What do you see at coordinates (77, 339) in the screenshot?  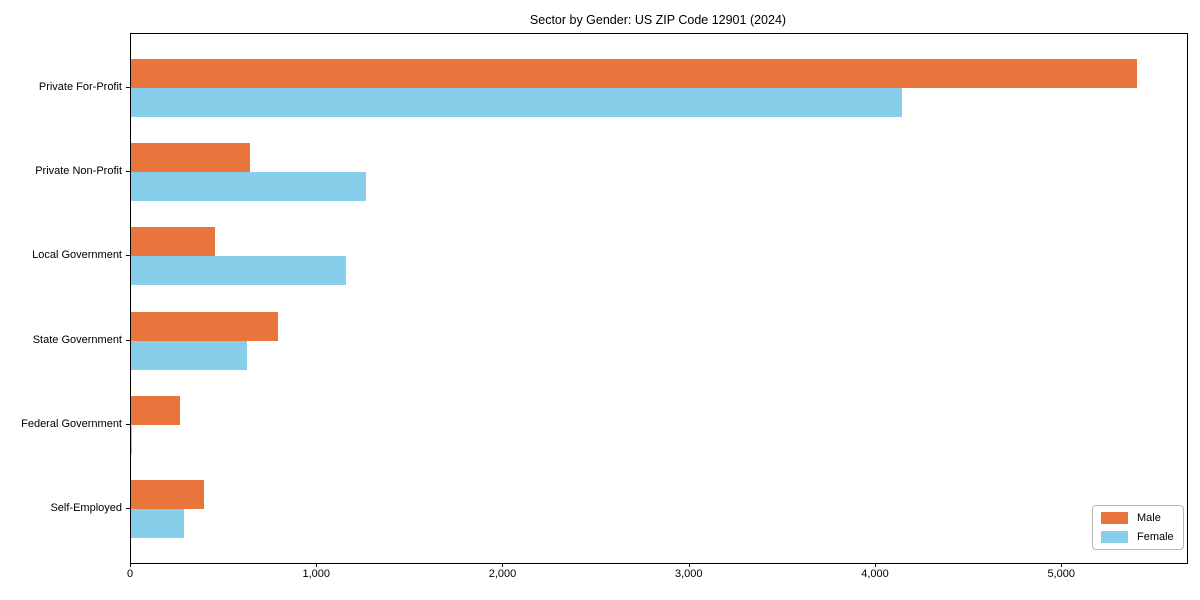 I see `category-label-3: State Government` at bounding box center [77, 339].